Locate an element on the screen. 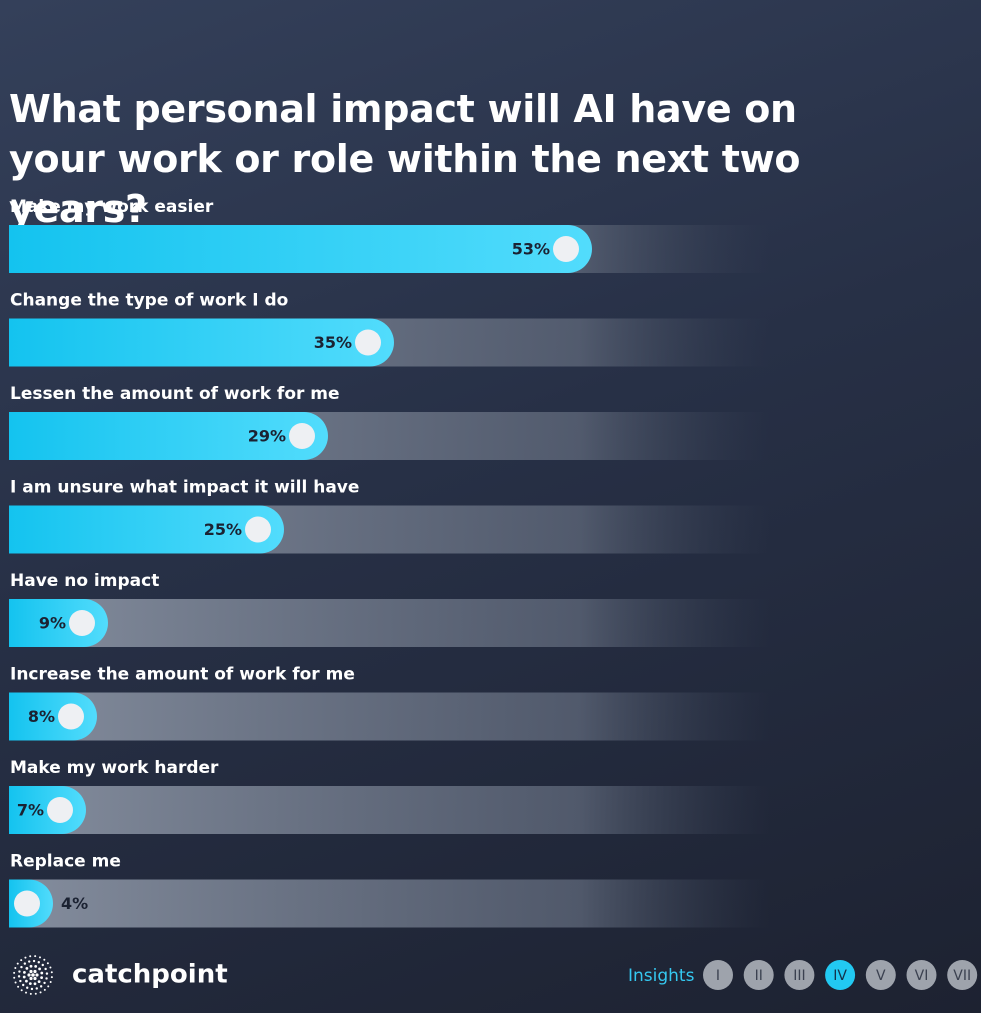 The image size is (981, 1013). nav-page: II is located at coordinates (758, 975).